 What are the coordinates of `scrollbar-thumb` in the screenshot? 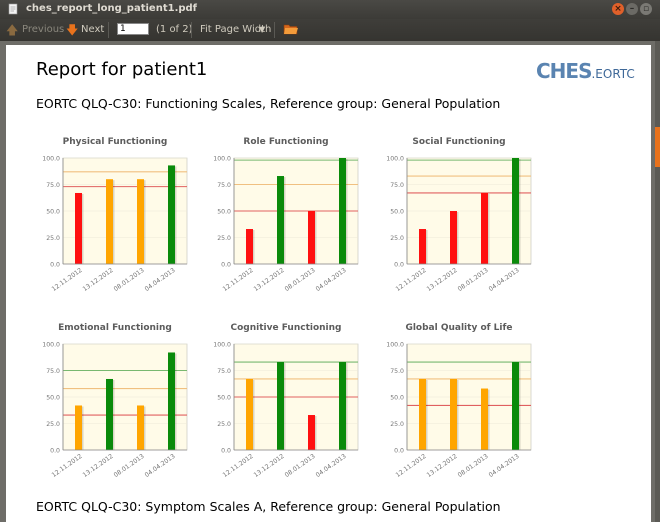 It's located at (657, 147).